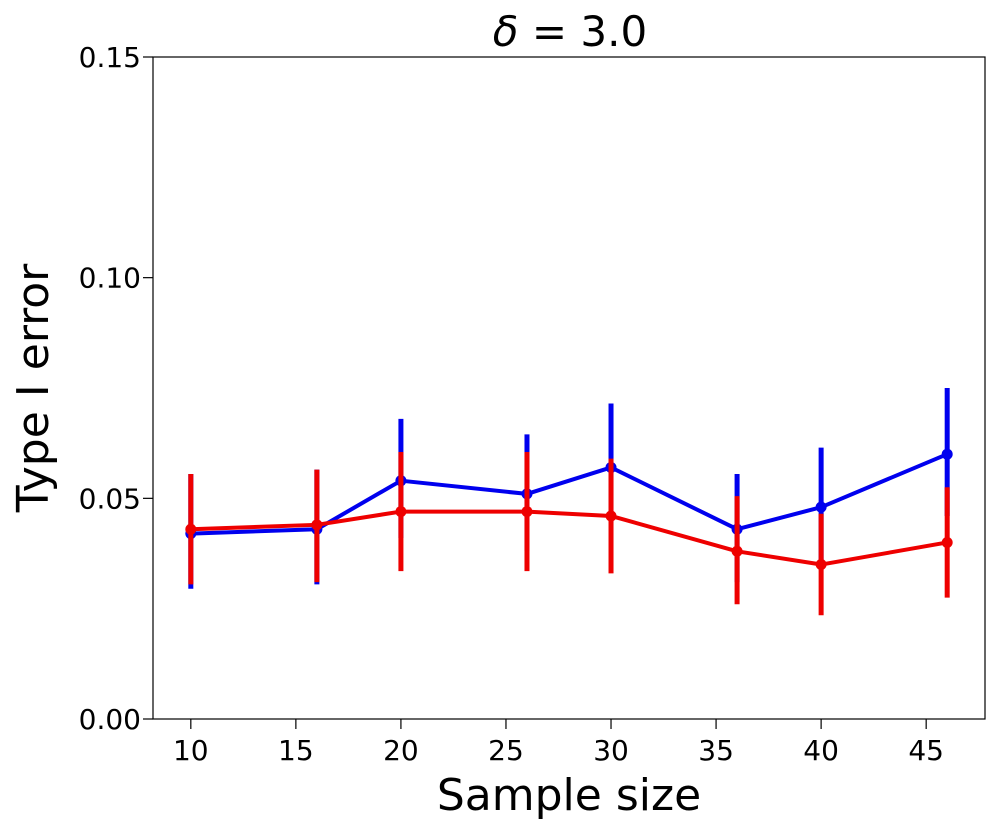 This screenshot has height=830, width=997. Describe the element at coordinates (583, 31) in the screenshot. I see `chart-title-value: = 3.0` at that location.